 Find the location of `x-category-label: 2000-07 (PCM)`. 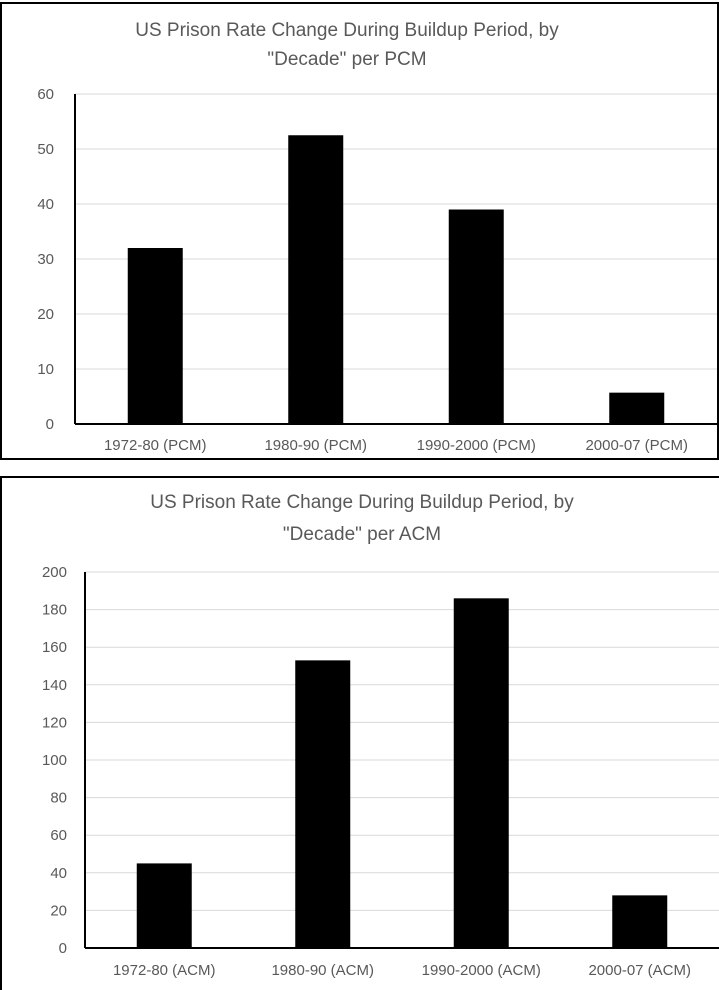

x-category-label: 2000-07 (PCM) is located at coordinates (636, 445).